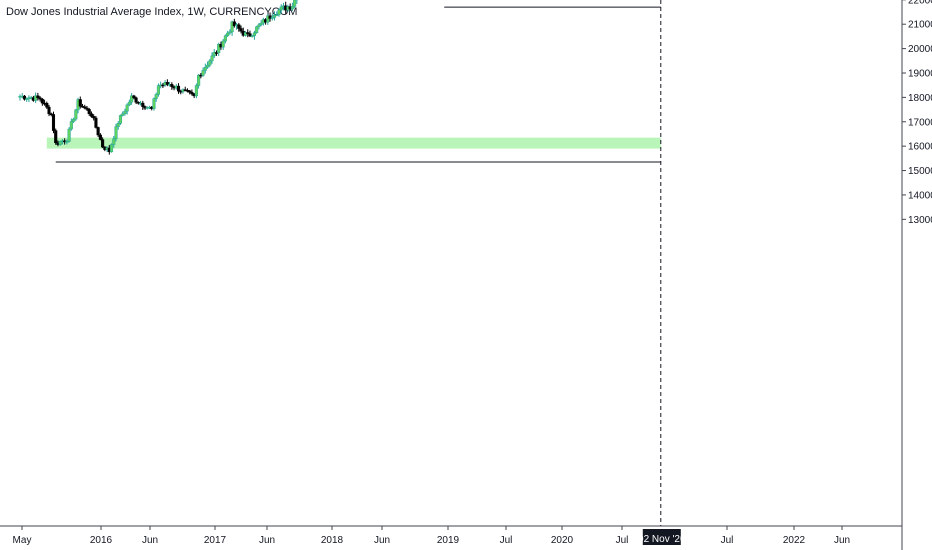 This screenshot has width=932, height=550. What do you see at coordinates (215, 540) in the screenshot?
I see `time-tick-label: 2017` at bounding box center [215, 540].